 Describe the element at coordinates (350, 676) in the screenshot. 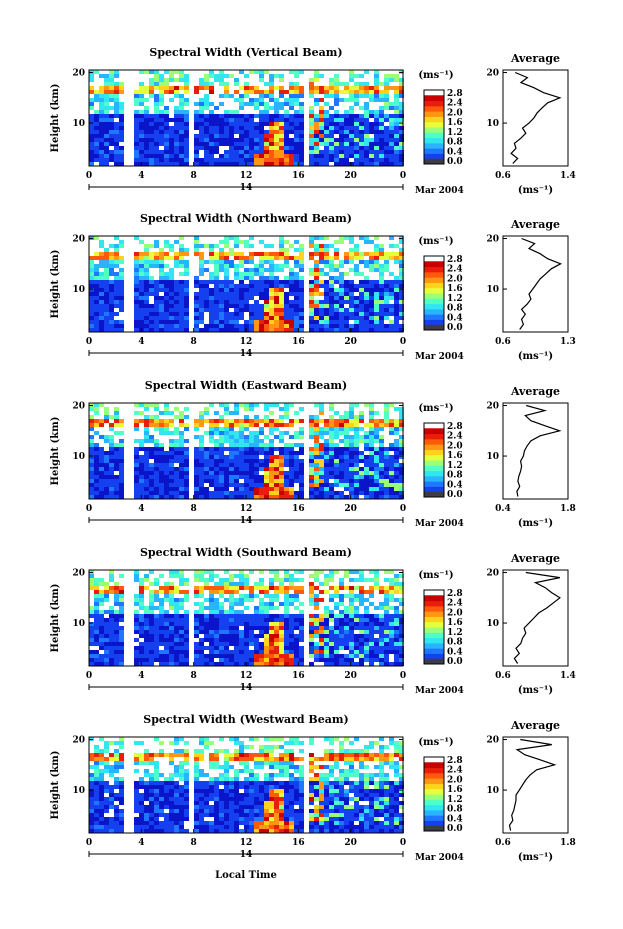

I see `x-tick-label: 20` at that location.